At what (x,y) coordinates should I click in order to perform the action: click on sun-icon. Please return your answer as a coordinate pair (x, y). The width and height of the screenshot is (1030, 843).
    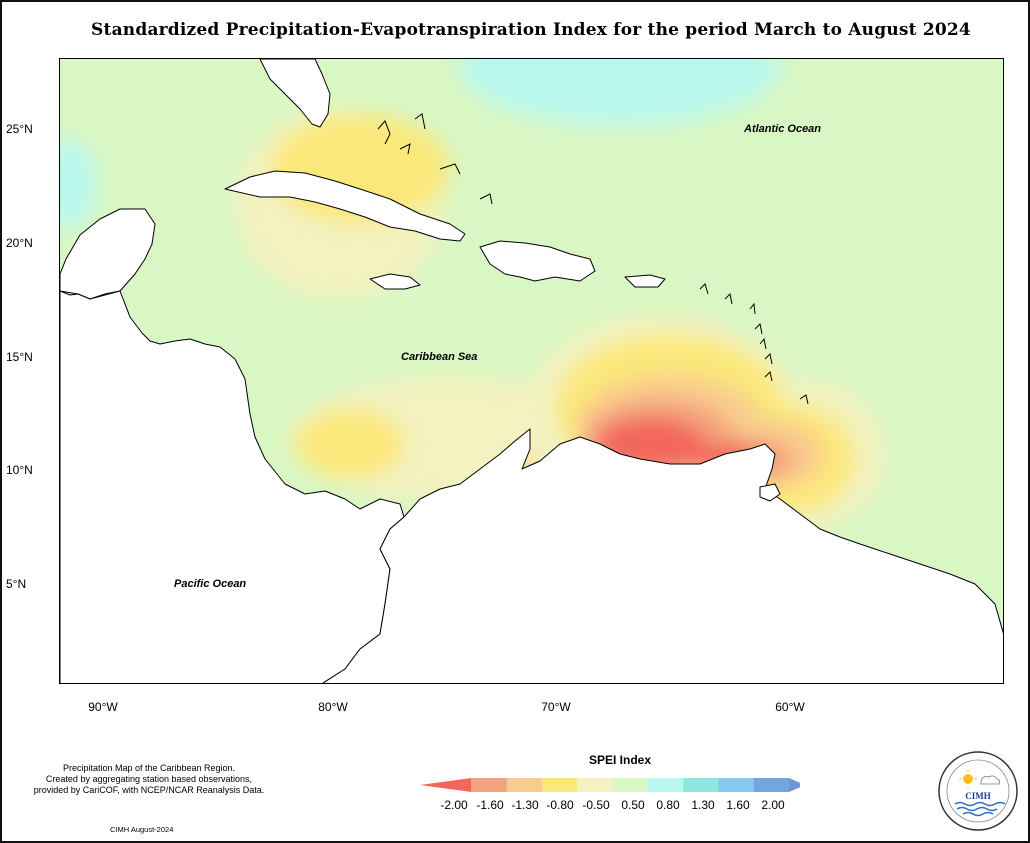
    Looking at the image, I should click on (968, 779).